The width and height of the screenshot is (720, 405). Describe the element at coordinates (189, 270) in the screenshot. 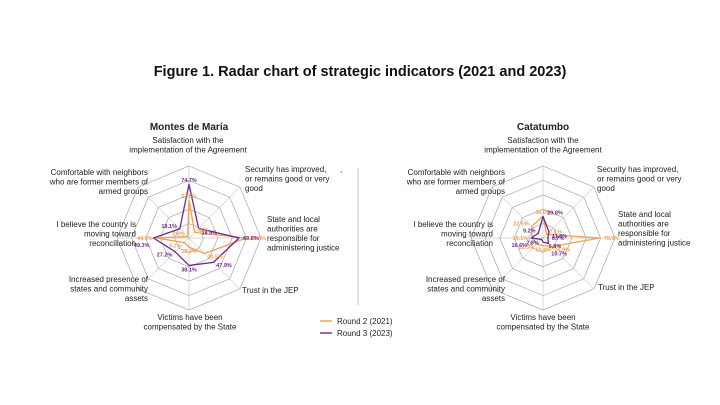

I see `value-label: 38.1%` at that location.